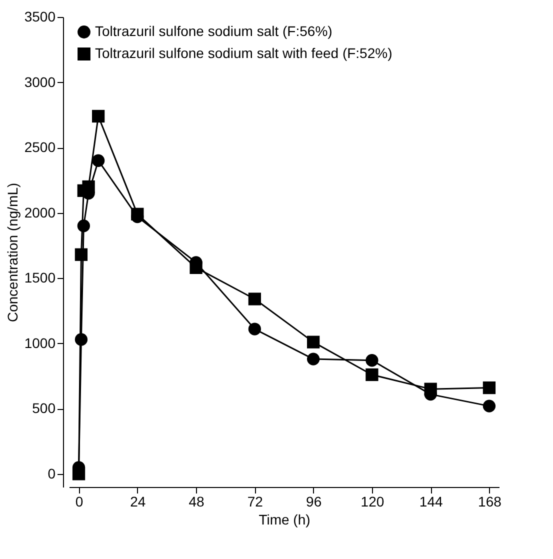 This screenshot has height=559, width=553. Describe the element at coordinates (213, 31) in the screenshot. I see `legend-label: Toltrazuril sulfone sodium salt (F:56%)` at that location.